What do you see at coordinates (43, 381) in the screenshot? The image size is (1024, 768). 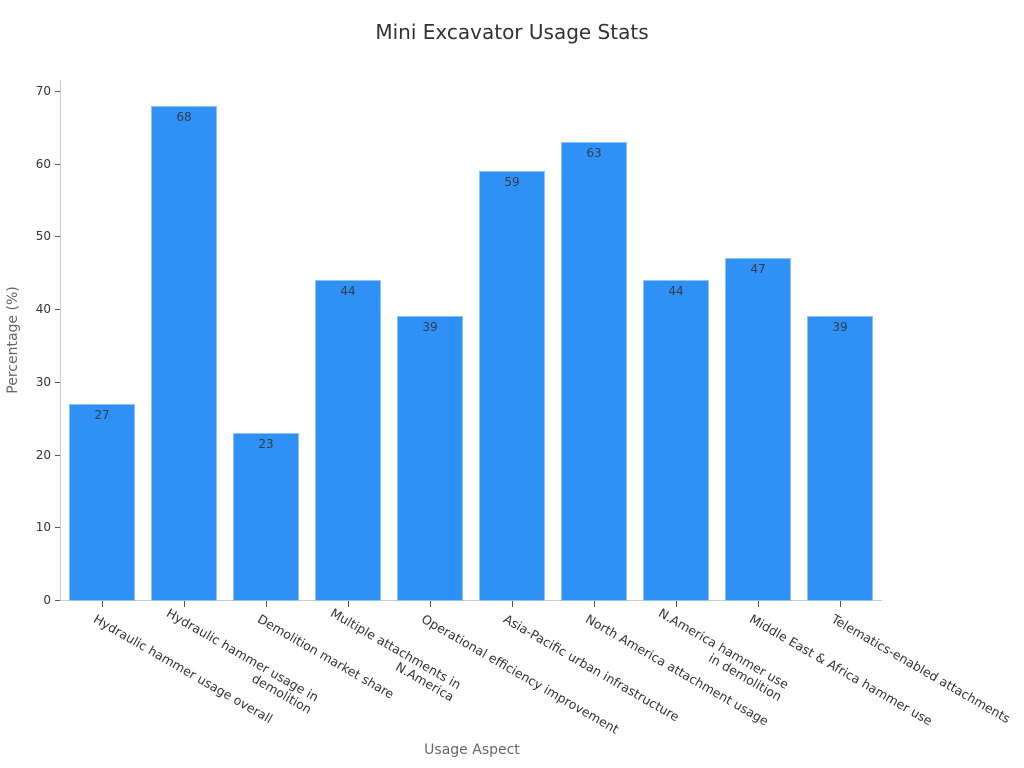 I see `y-tick-label: 30` at bounding box center [43, 381].